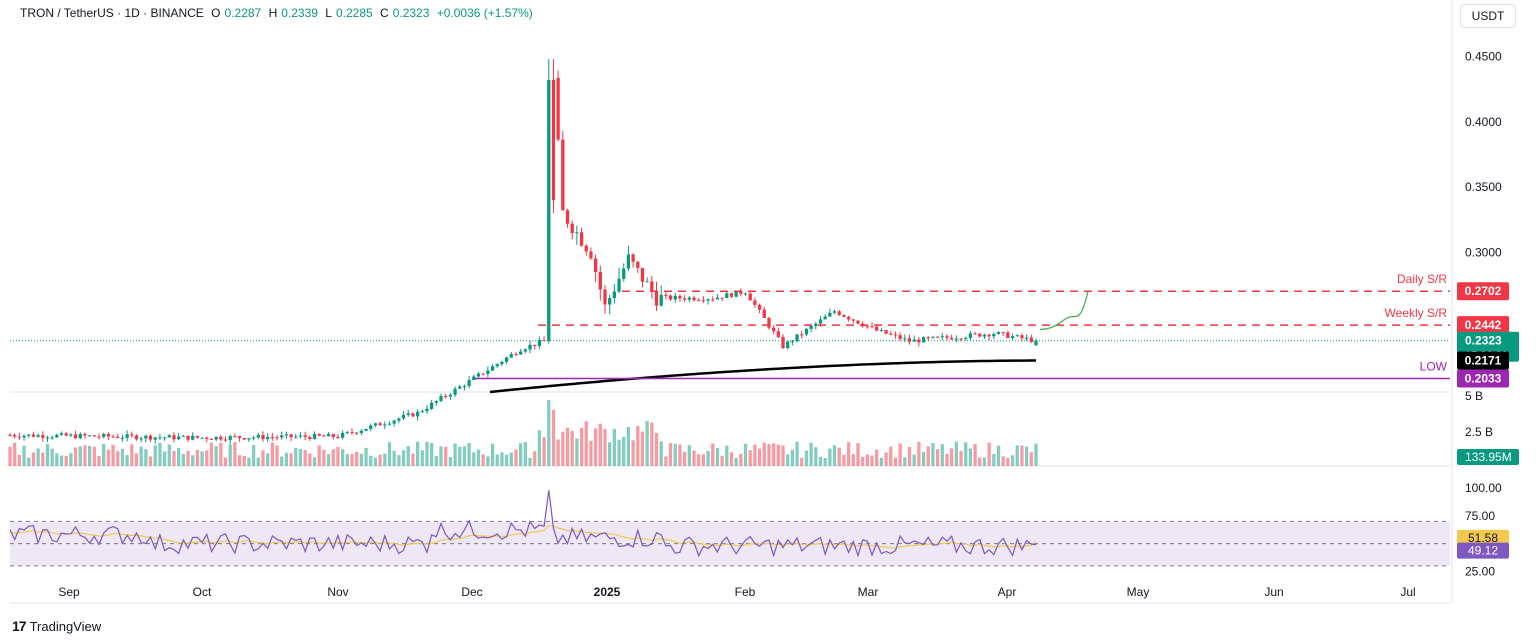 The image size is (1536, 644). What do you see at coordinates (763, 376) in the screenshot?
I see `moving-average-line` at bounding box center [763, 376].